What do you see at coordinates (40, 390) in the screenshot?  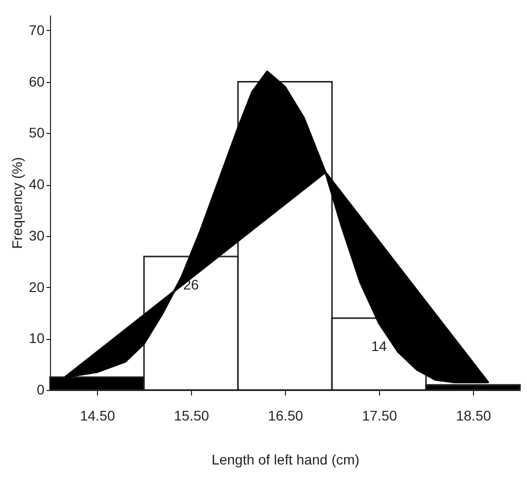 I see `y-tick-label: 0` at bounding box center [40, 390].